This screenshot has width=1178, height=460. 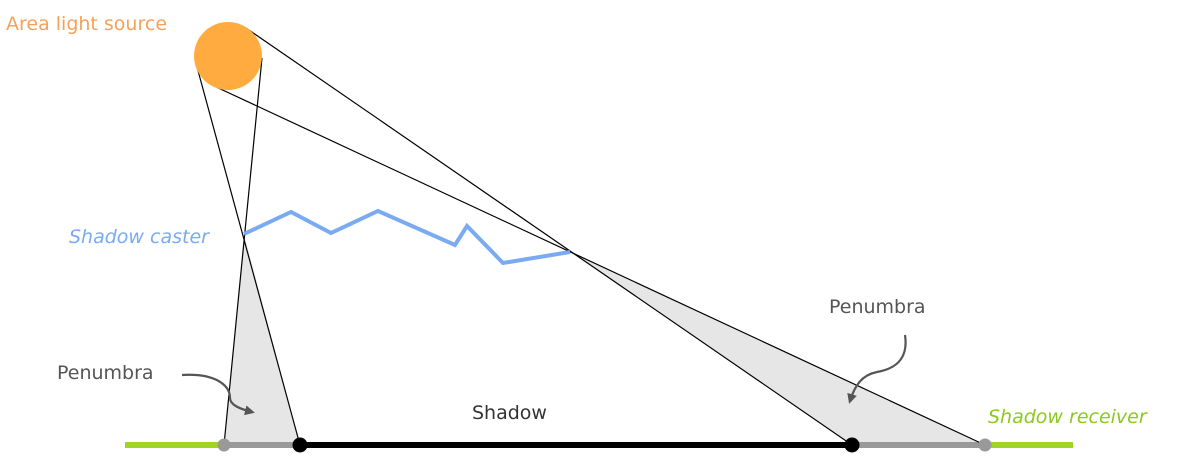 I want to click on penumbra-right-arrow, so click(x=877, y=369).